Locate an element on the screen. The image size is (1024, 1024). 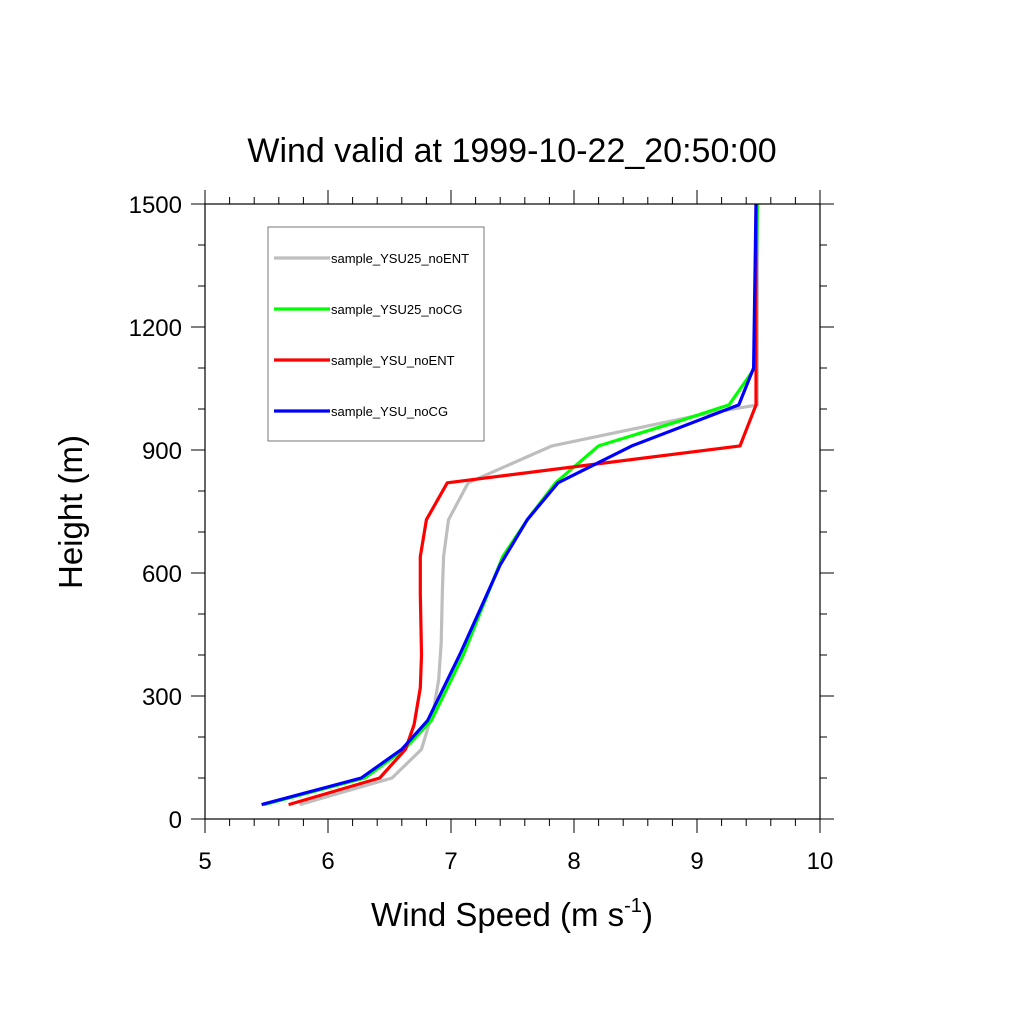
y-tick-label: 1200 is located at coordinates (155, 328).